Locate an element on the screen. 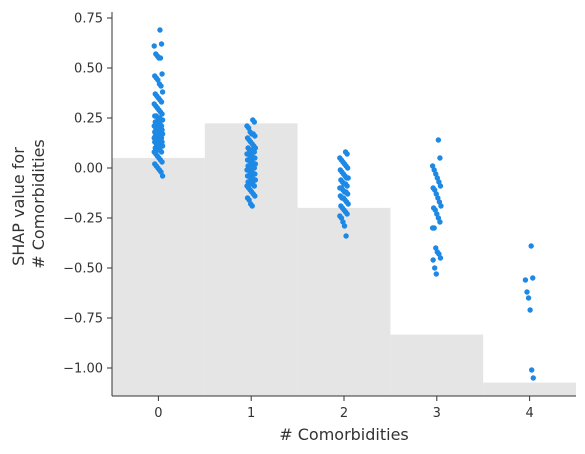 The width and height of the screenshot is (585, 454). y-tick-label: 0.75 is located at coordinates (88, 19).